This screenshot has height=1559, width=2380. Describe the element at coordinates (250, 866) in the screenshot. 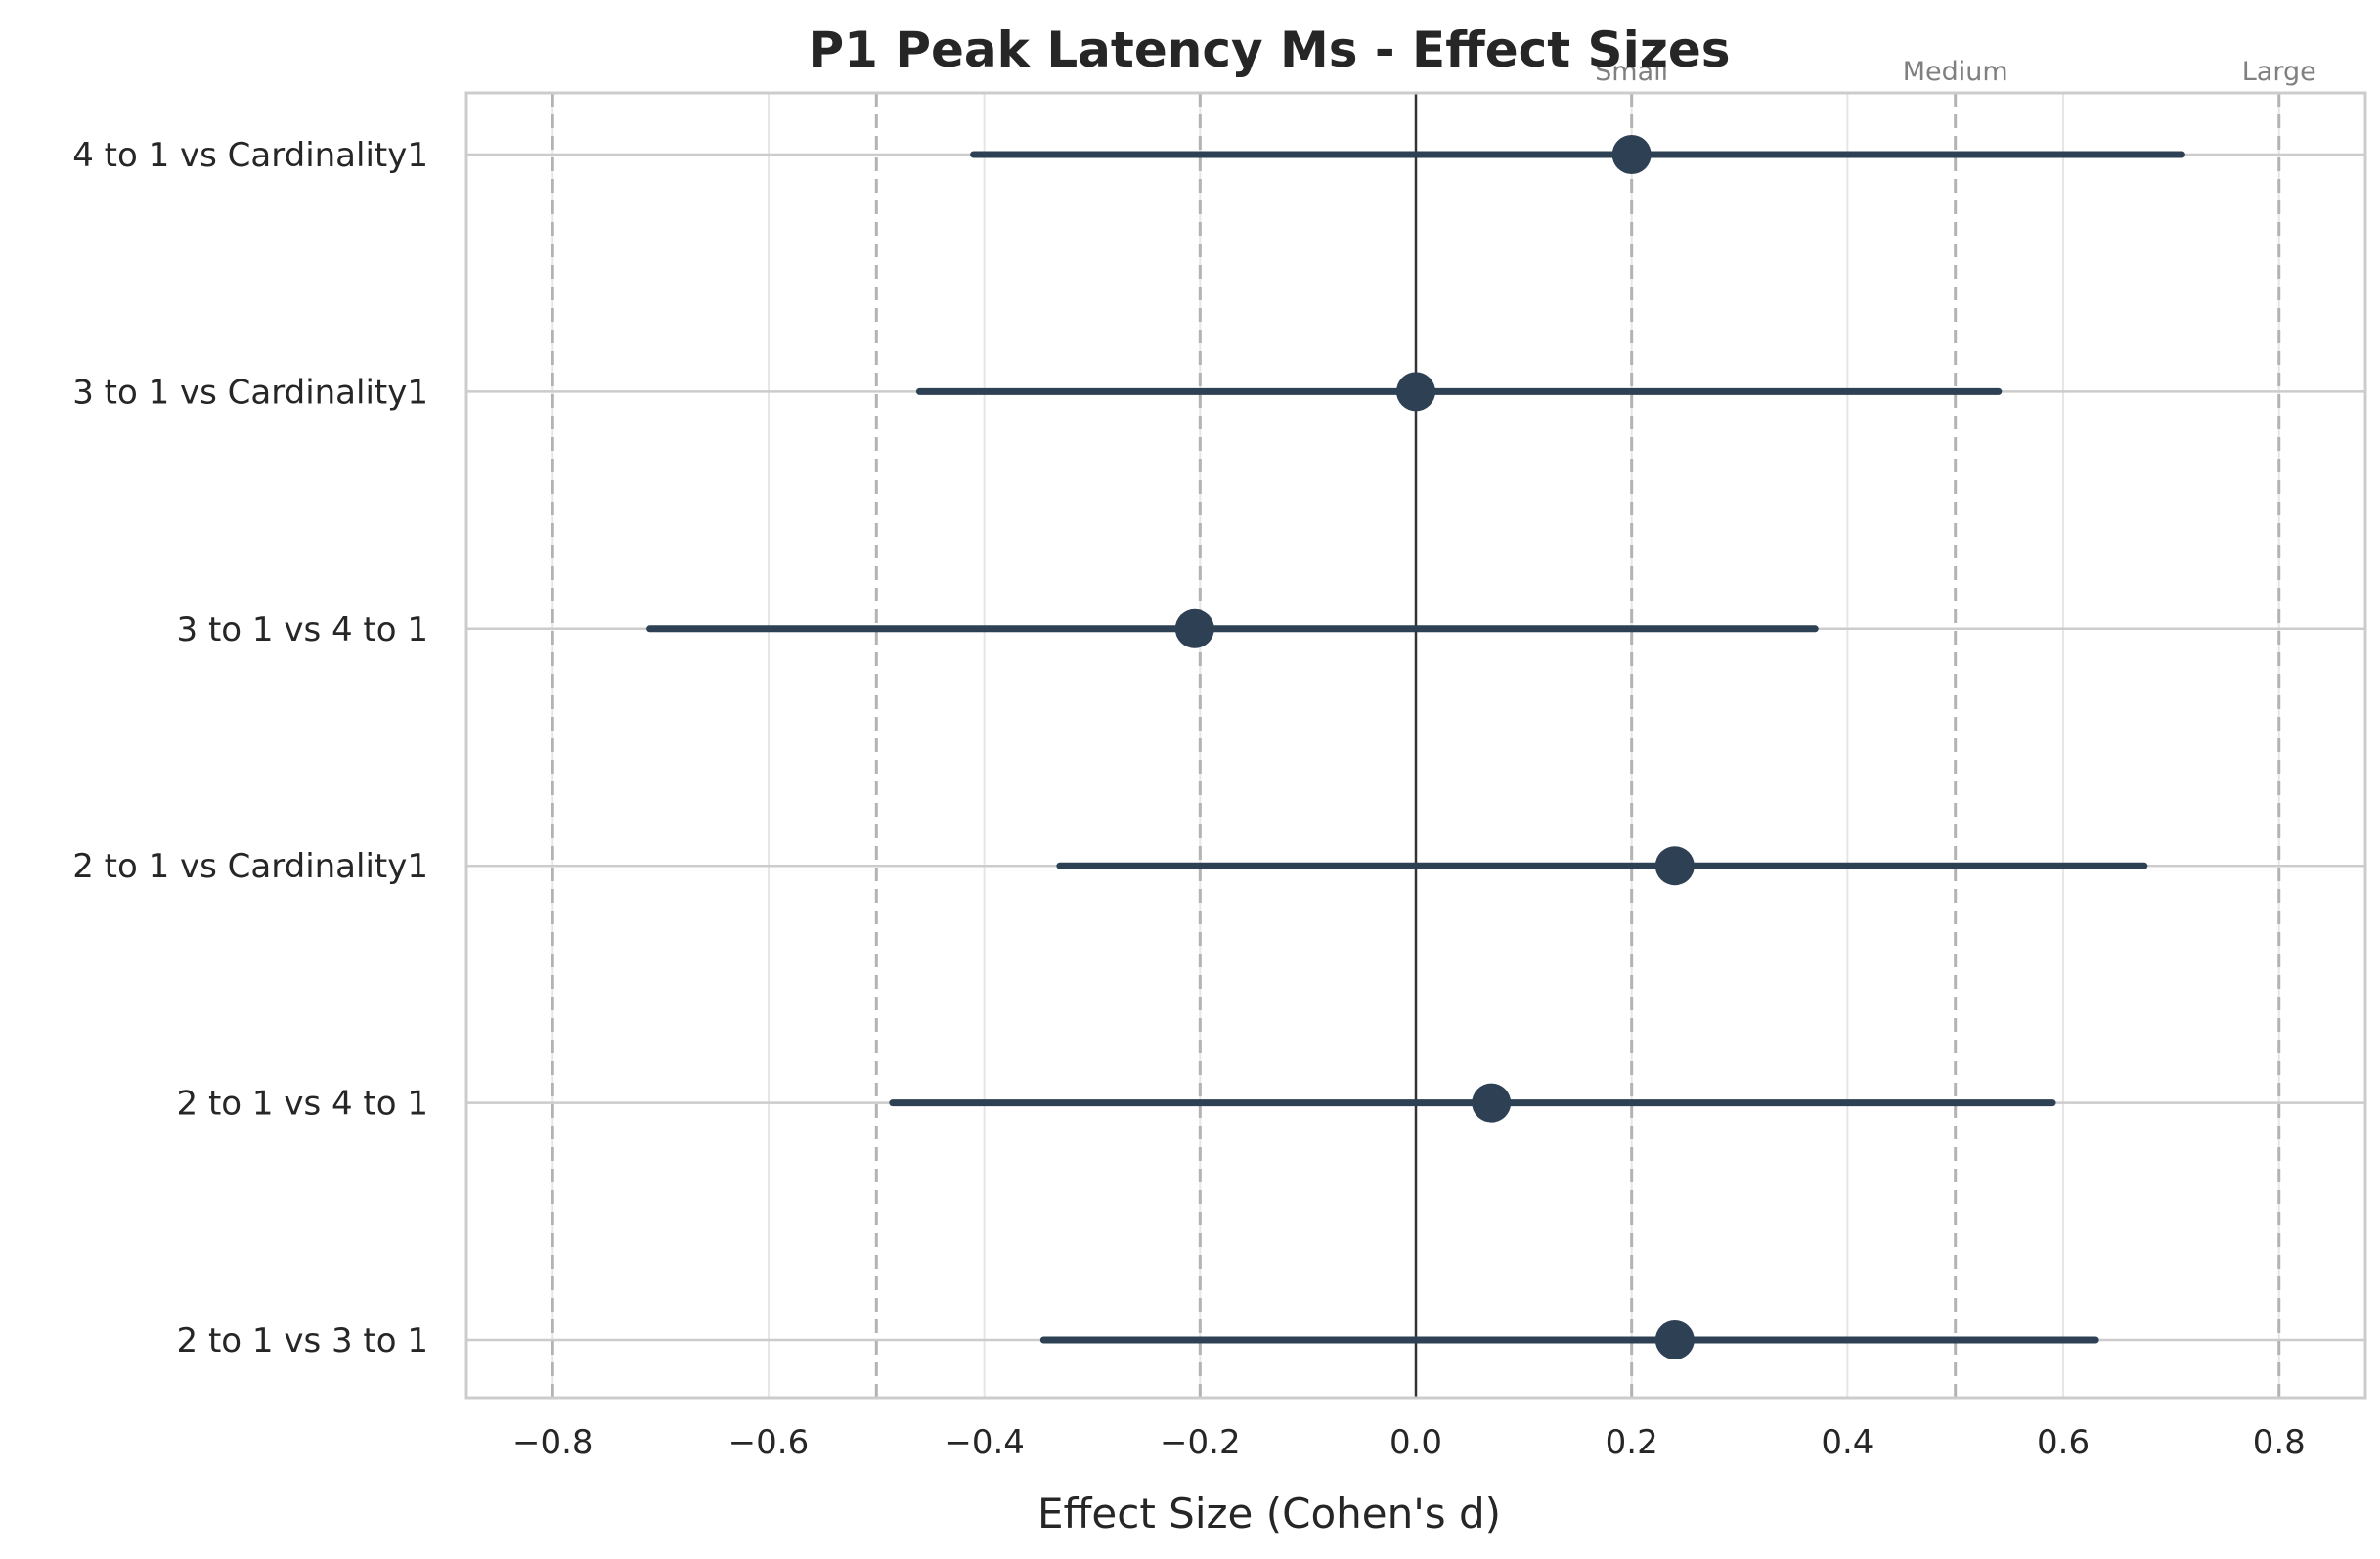

I see `y-tick-label-3: 2 to 1 vs Cardinality1` at that location.